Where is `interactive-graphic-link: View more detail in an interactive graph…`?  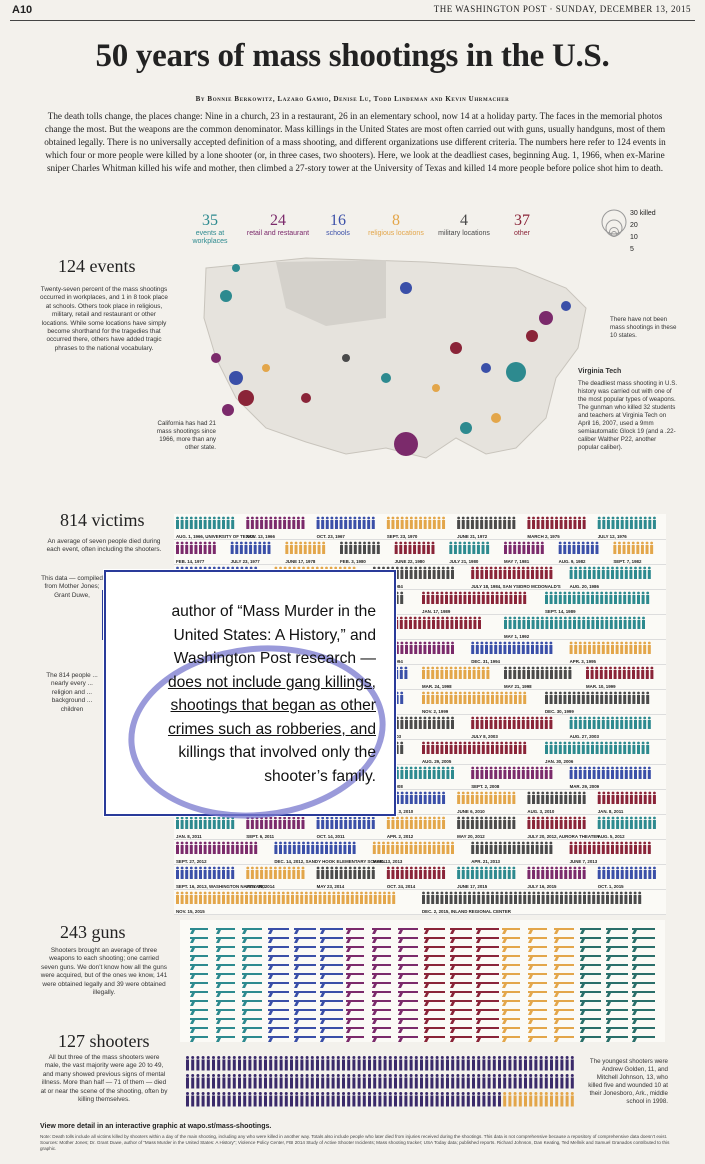
interactive-graphic-link: View more detail in an interactive graph… is located at coordinates (156, 1126).